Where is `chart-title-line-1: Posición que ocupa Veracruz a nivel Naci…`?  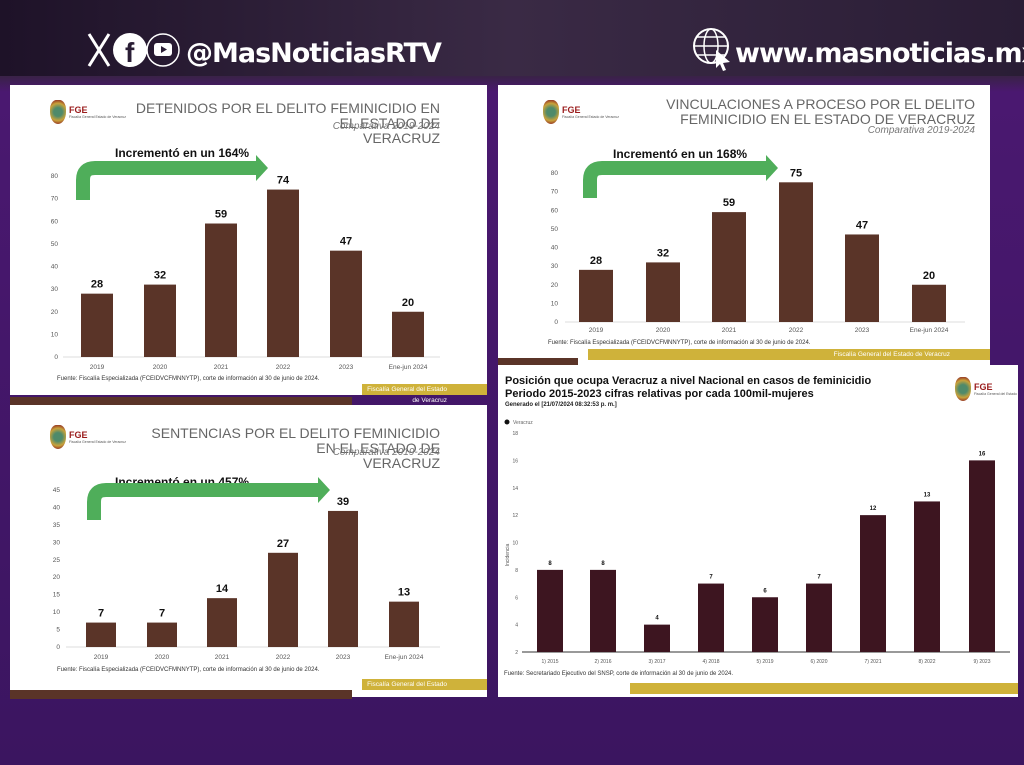
chart-title-line-1: Posición que ocupa Veracruz a nivel Naci… is located at coordinates (688, 381).